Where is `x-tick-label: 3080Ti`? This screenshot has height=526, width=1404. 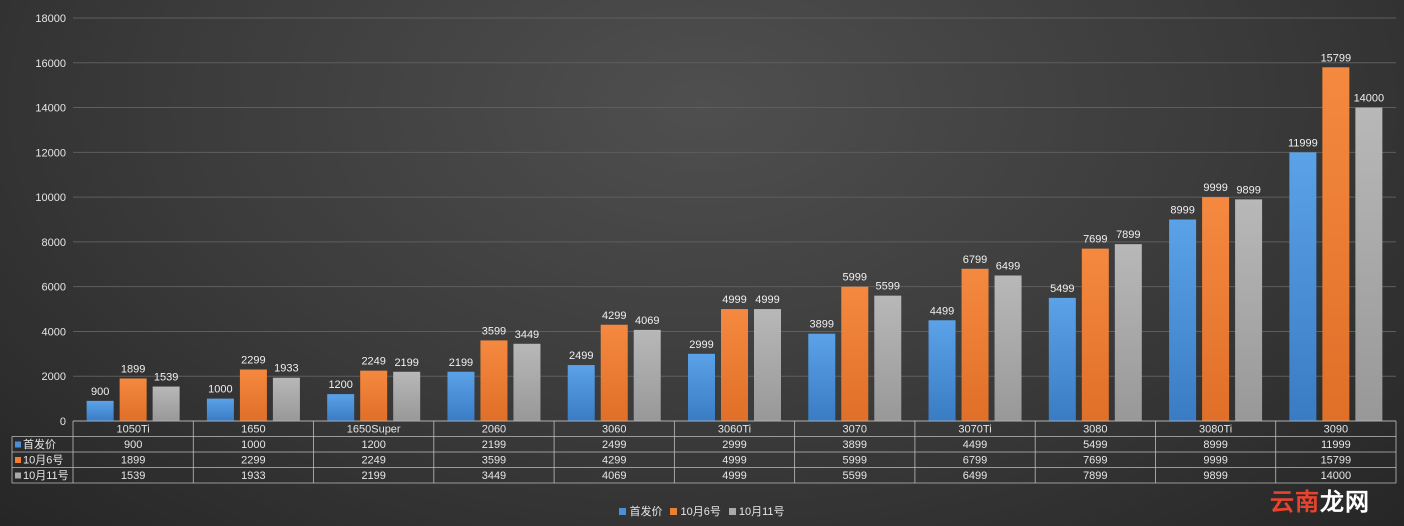
x-tick-label: 3080Ti is located at coordinates (1215, 430).